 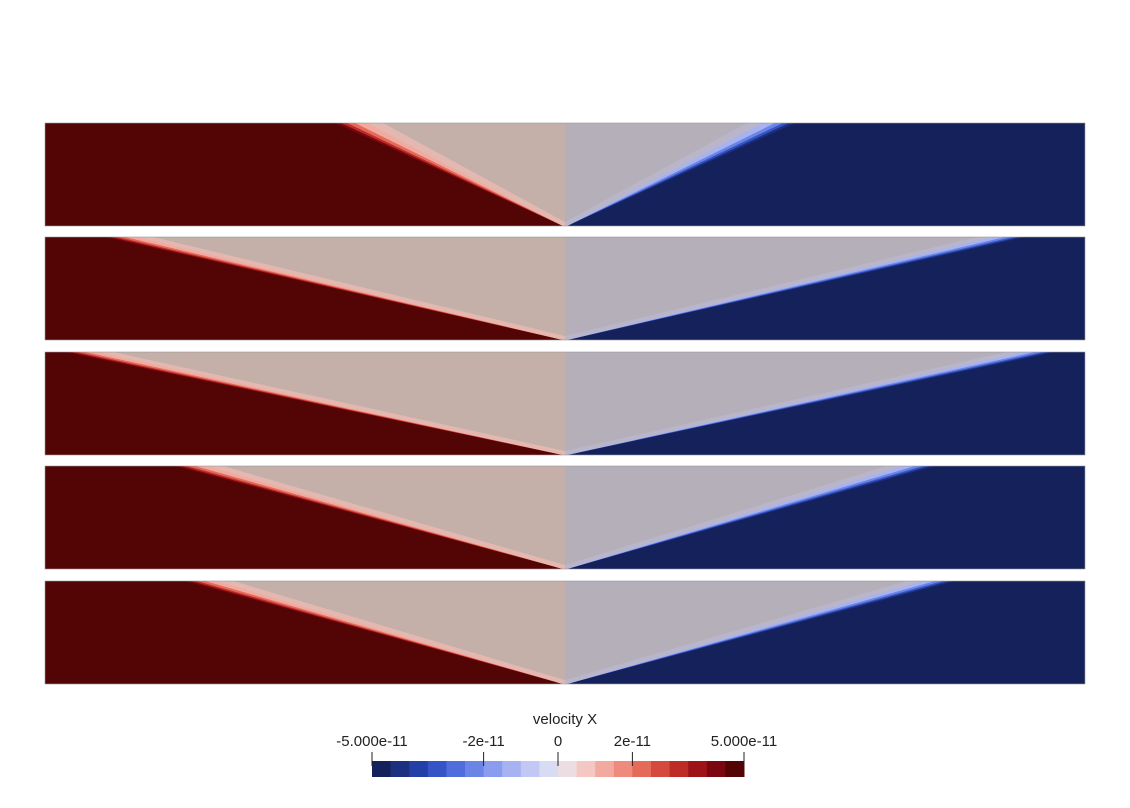 I want to click on colorbar-tick-label: 5.000e-11, so click(x=744, y=741).